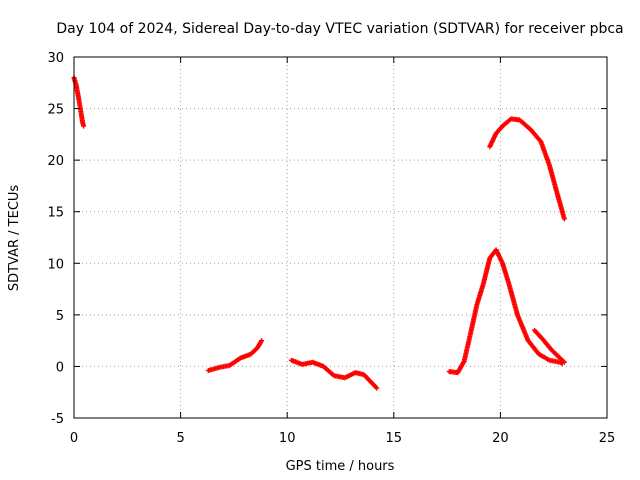 This screenshot has width=640, height=480. I want to click on x-tick-label: 10, so click(287, 438).